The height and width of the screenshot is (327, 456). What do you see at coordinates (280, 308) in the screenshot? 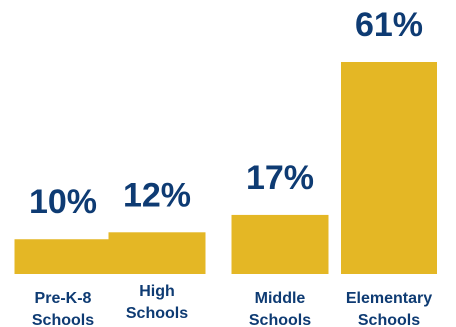
I see `category-label-2: Middle Schools` at bounding box center [280, 308].